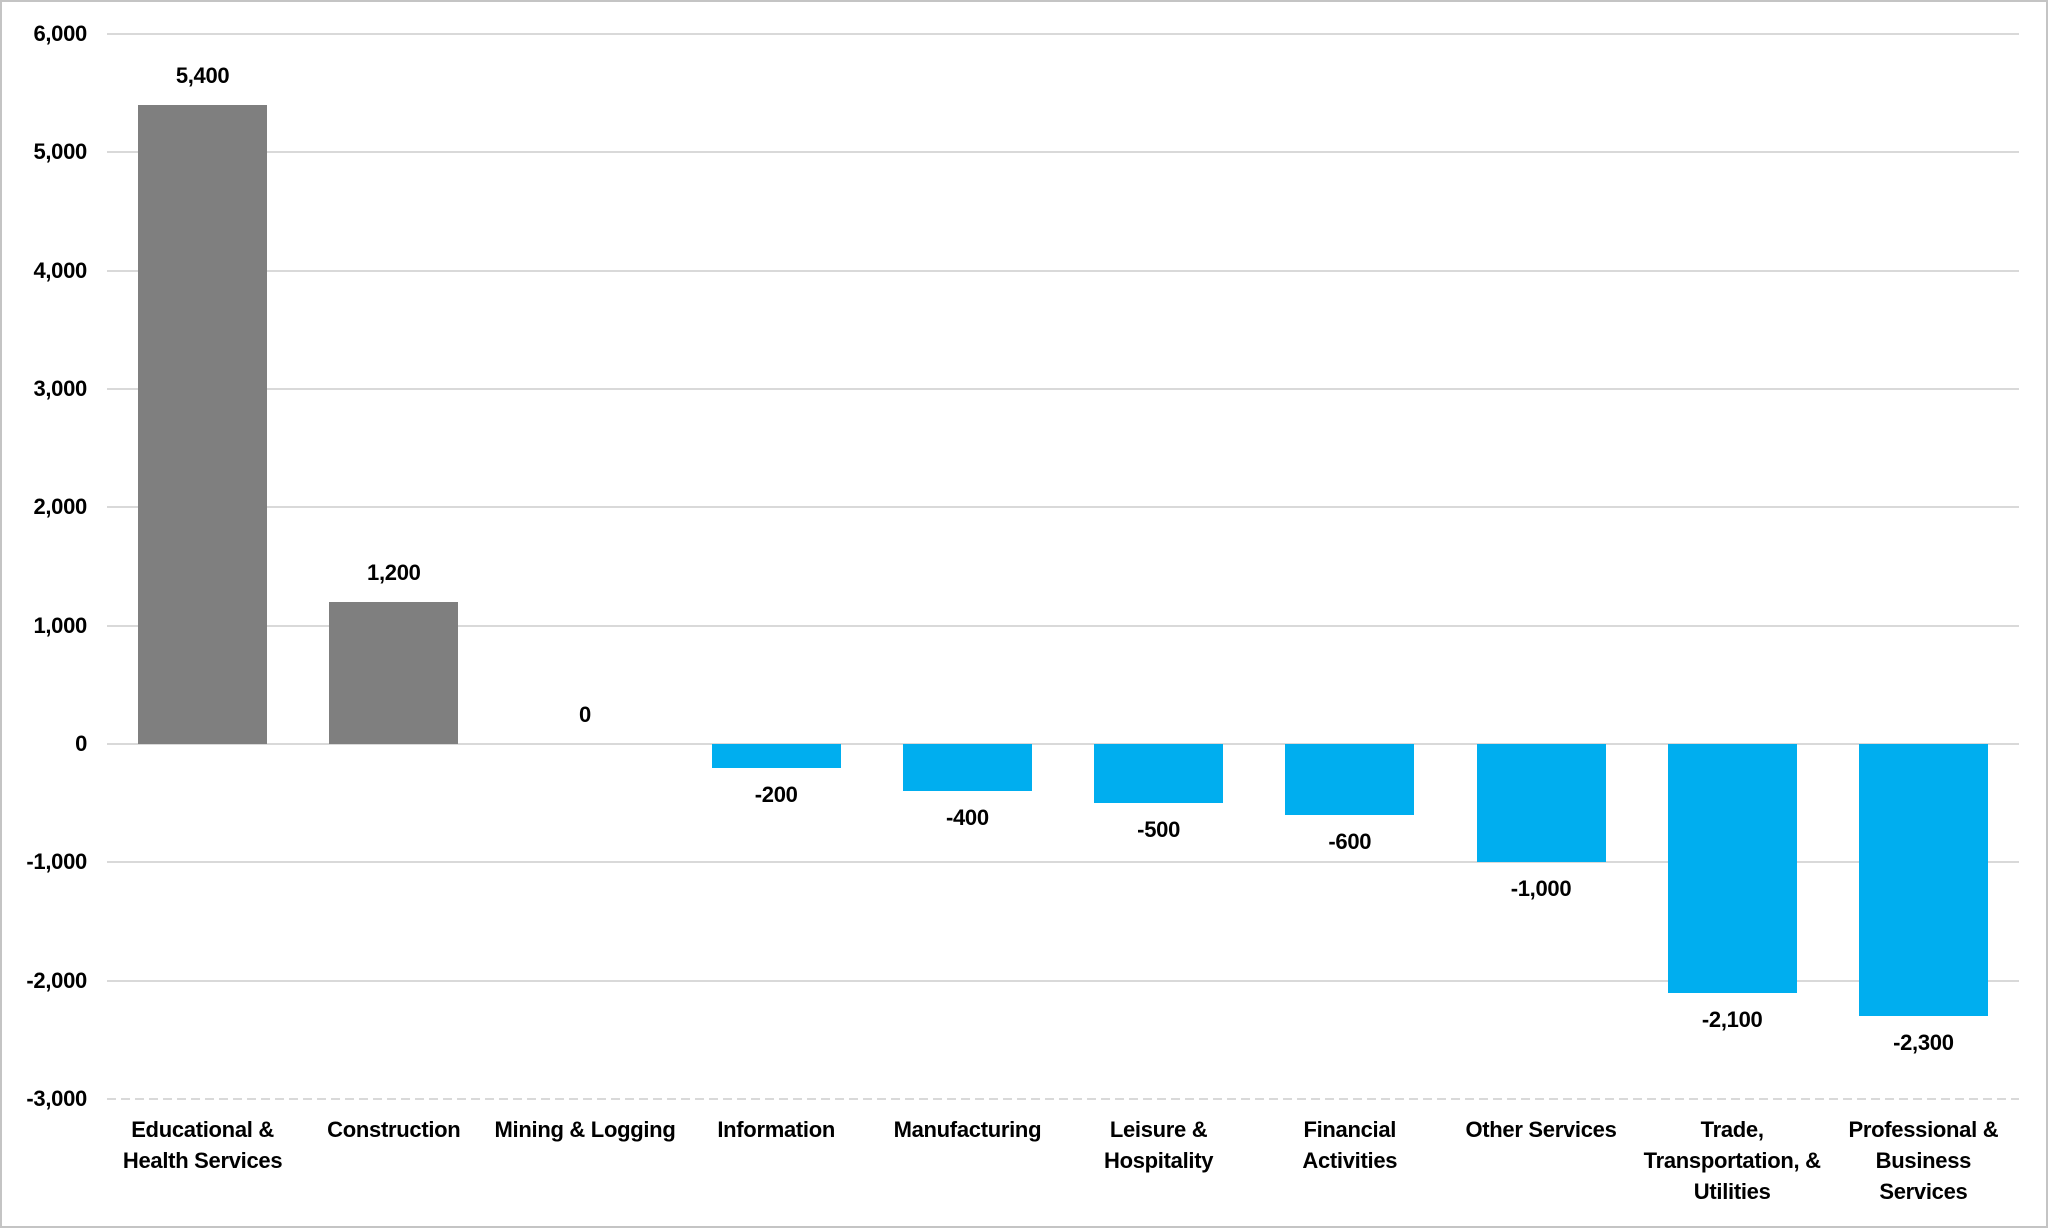 The width and height of the screenshot is (2048, 1228). What do you see at coordinates (1923, 1043) in the screenshot?
I see `value-label-professional-business-services: -2,300` at bounding box center [1923, 1043].